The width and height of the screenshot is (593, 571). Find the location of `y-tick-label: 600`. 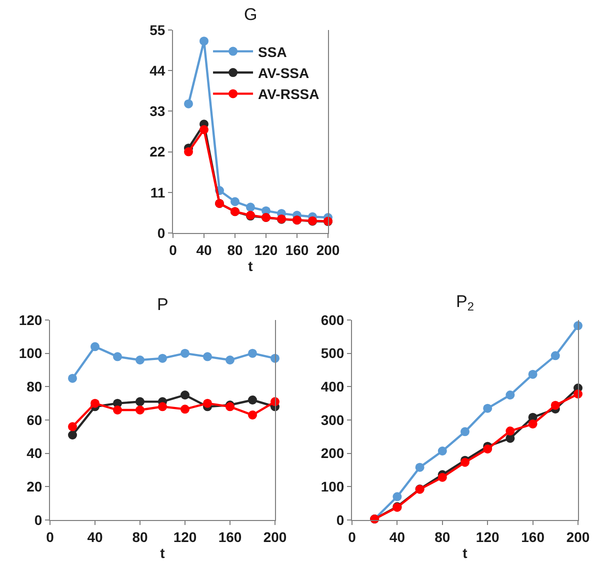

y-tick-label: 600 is located at coordinates (332, 320).